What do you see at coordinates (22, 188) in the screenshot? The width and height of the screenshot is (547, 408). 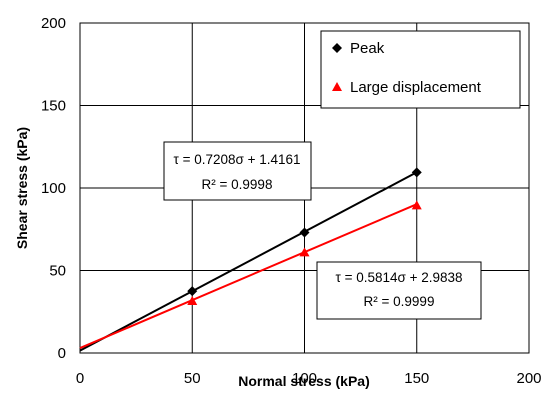 I see `y-axis-title: Shear stress (kPa)` at bounding box center [22, 188].